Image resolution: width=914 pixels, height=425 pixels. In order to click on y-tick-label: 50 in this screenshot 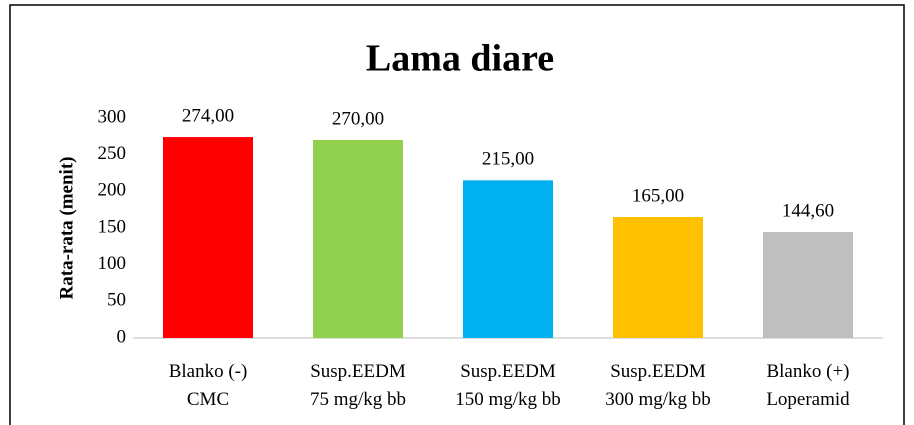, I will do `click(116, 300)`.